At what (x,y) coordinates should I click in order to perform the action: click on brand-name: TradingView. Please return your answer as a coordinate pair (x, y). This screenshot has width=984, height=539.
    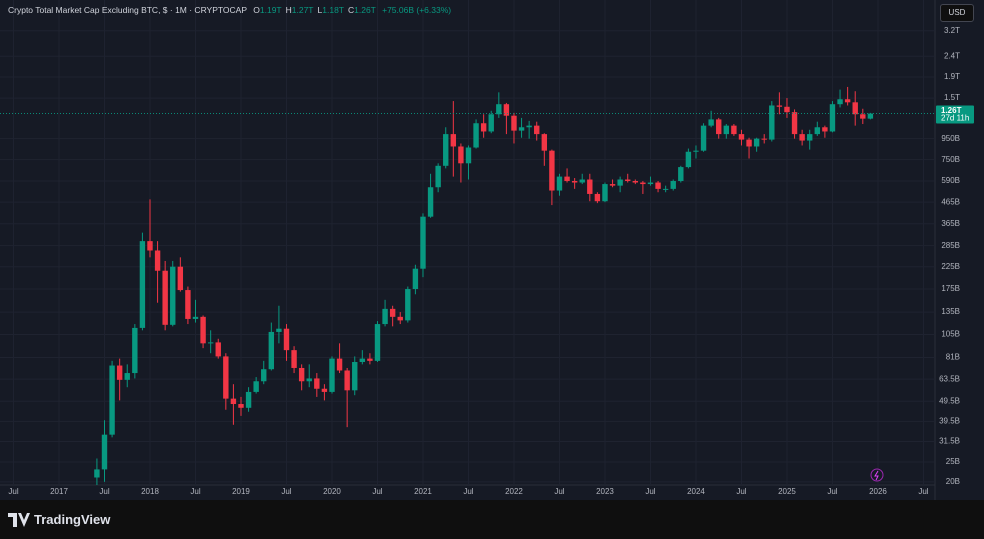
    Looking at the image, I should click on (72, 519).